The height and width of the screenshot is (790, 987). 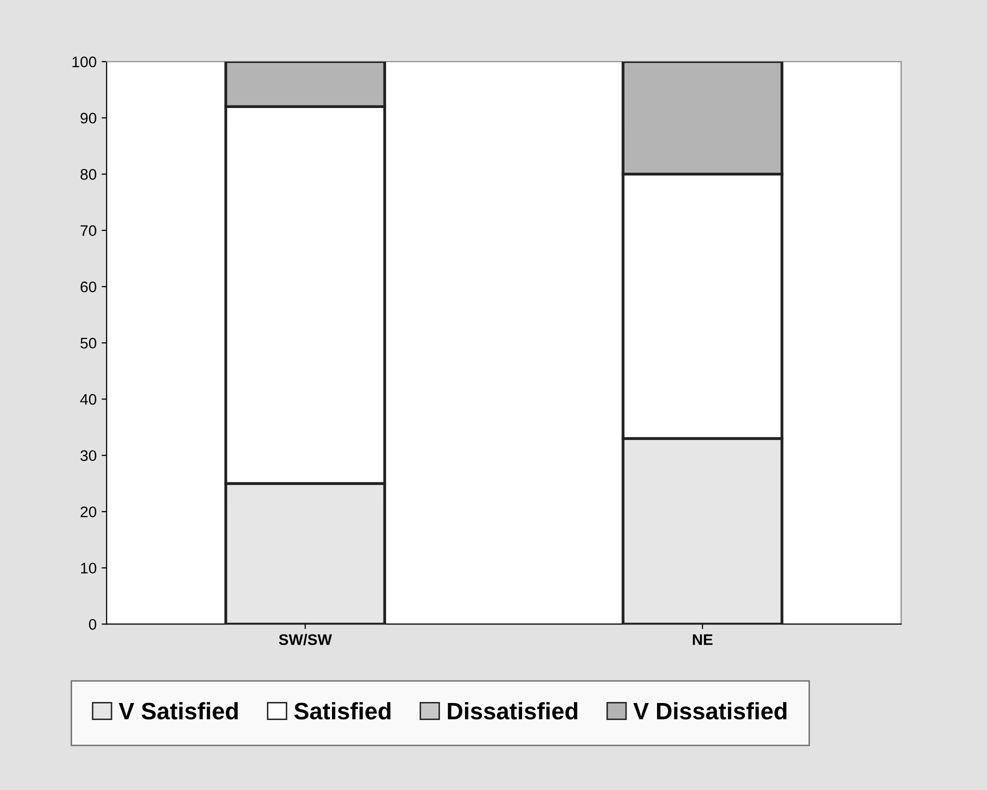 I want to click on y-tick-label: 60, so click(x=88, y=286).